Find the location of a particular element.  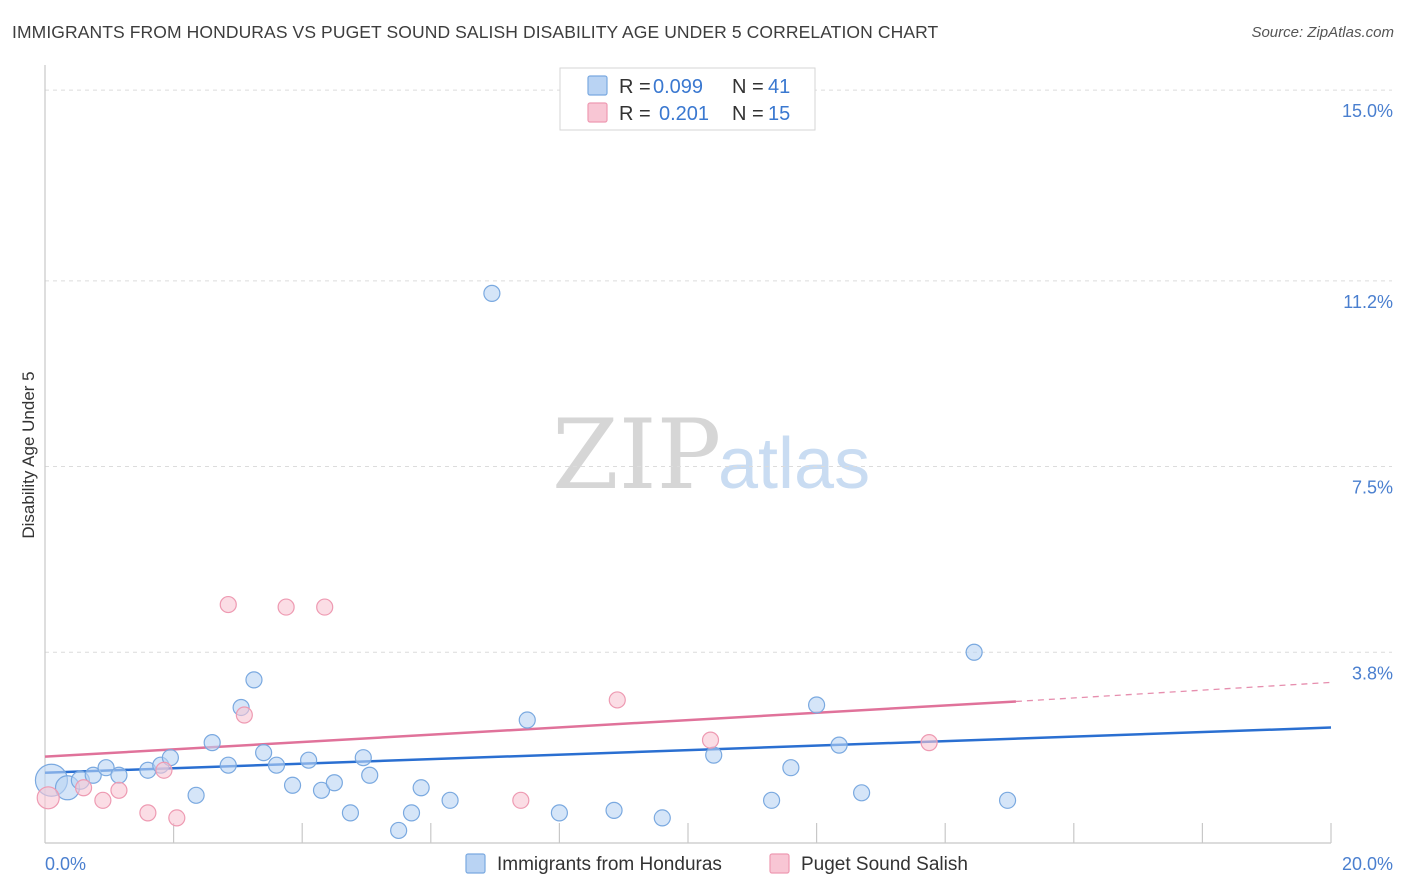

bottom-legend-label: Puget Sound Salish is located at coordinates (884, 864).